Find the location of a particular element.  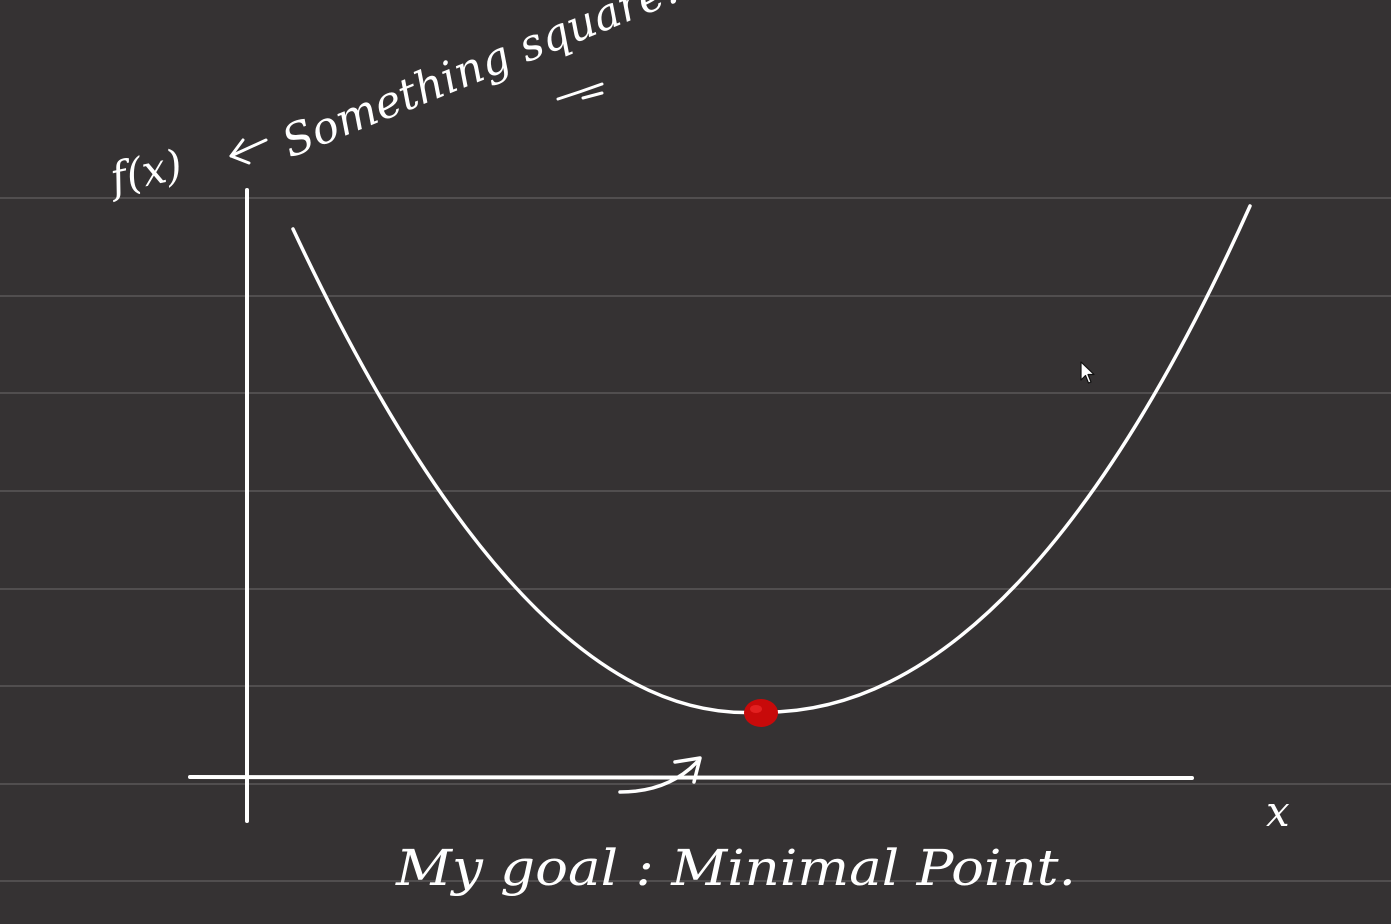

minimum-point-marker is located at coordinates (761, 713).